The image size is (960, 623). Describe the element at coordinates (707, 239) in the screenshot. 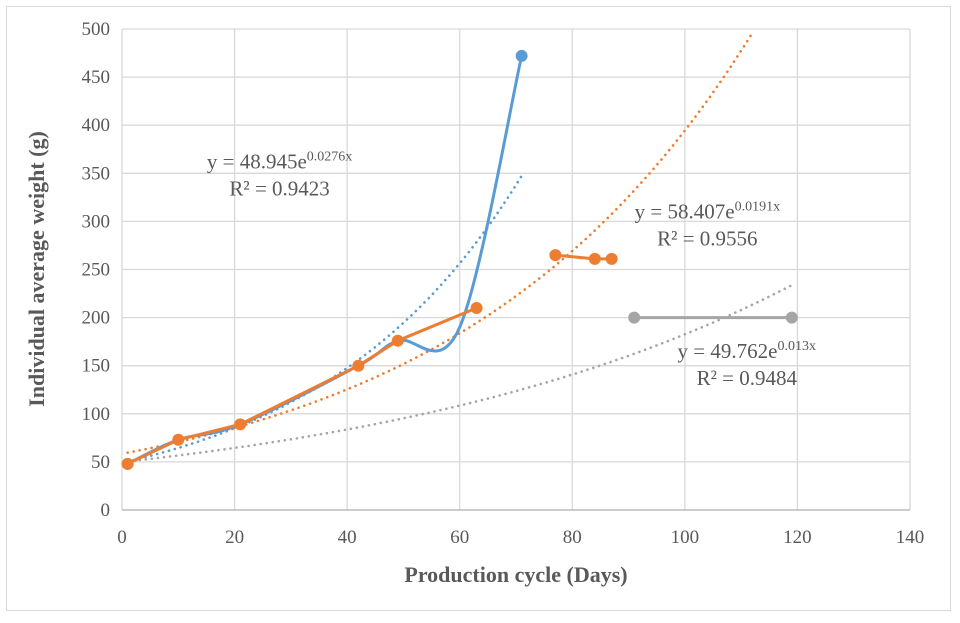

I see `orange-trendline-r2: R² = 0.9556` at that location.